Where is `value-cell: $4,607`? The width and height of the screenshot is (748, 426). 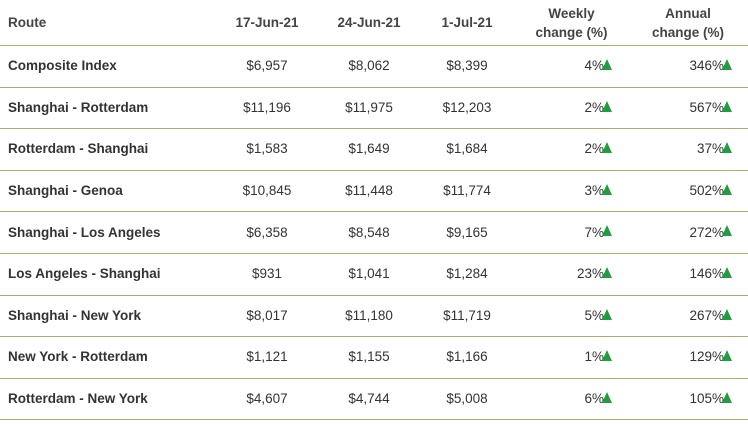
value-cell: $4,607 is located at coordinates (267, 399).